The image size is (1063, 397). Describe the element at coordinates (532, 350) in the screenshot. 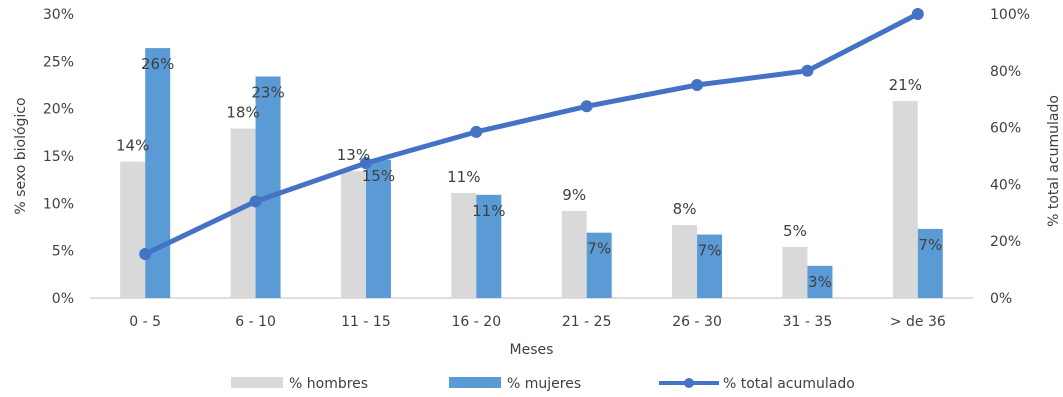

I see `x-axis-title: Meses` at that location.